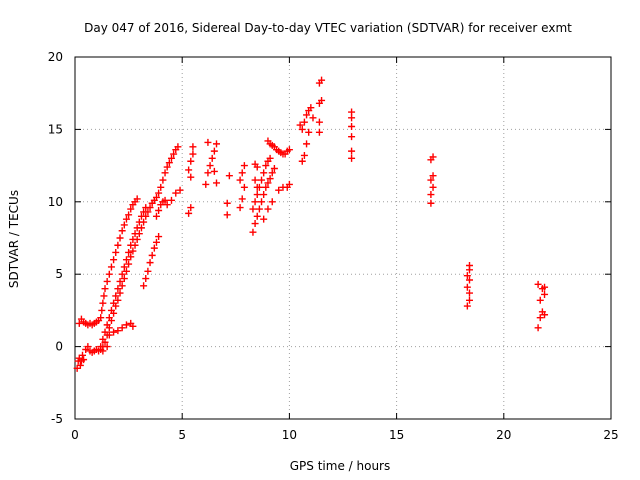 This screenshot has width=640, height=480. I want to click on y-tick-label: 0, so click(59, 347).